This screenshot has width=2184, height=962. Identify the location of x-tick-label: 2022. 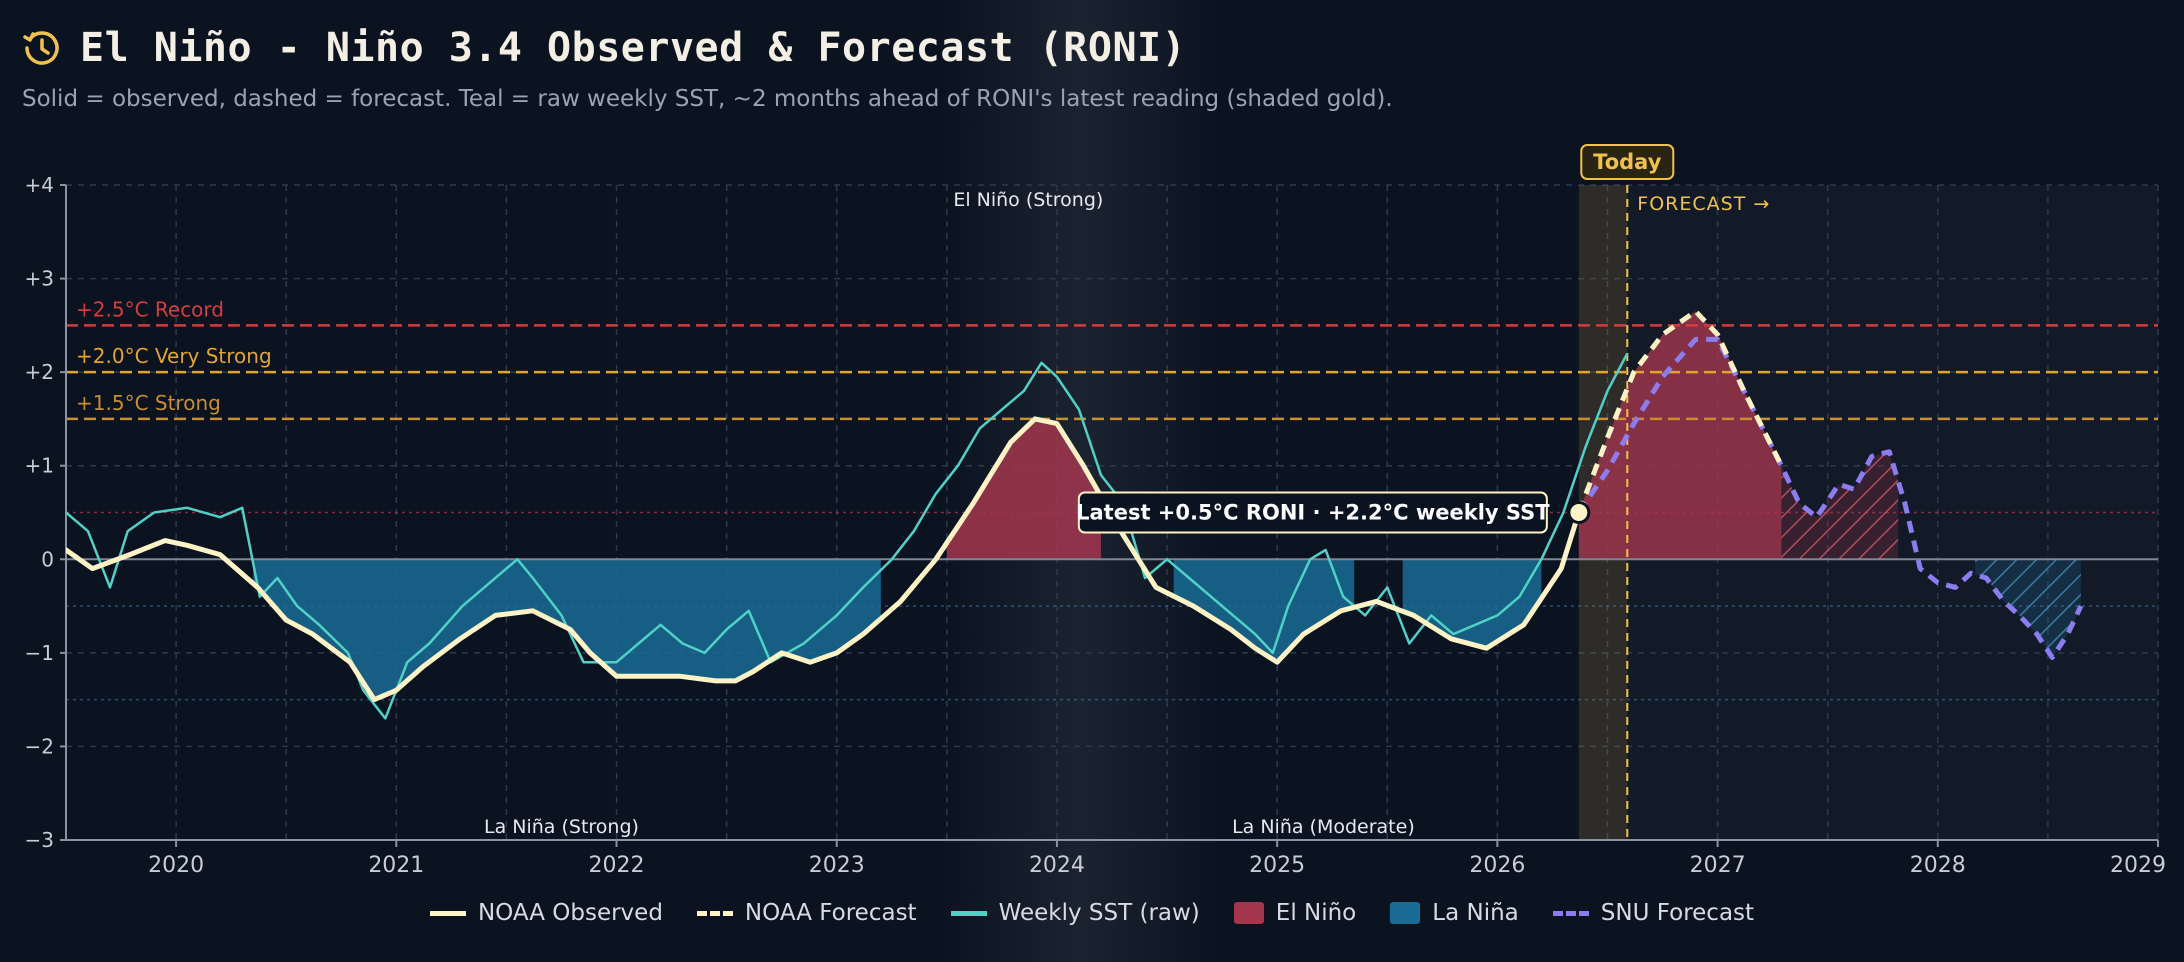
(617, 865).